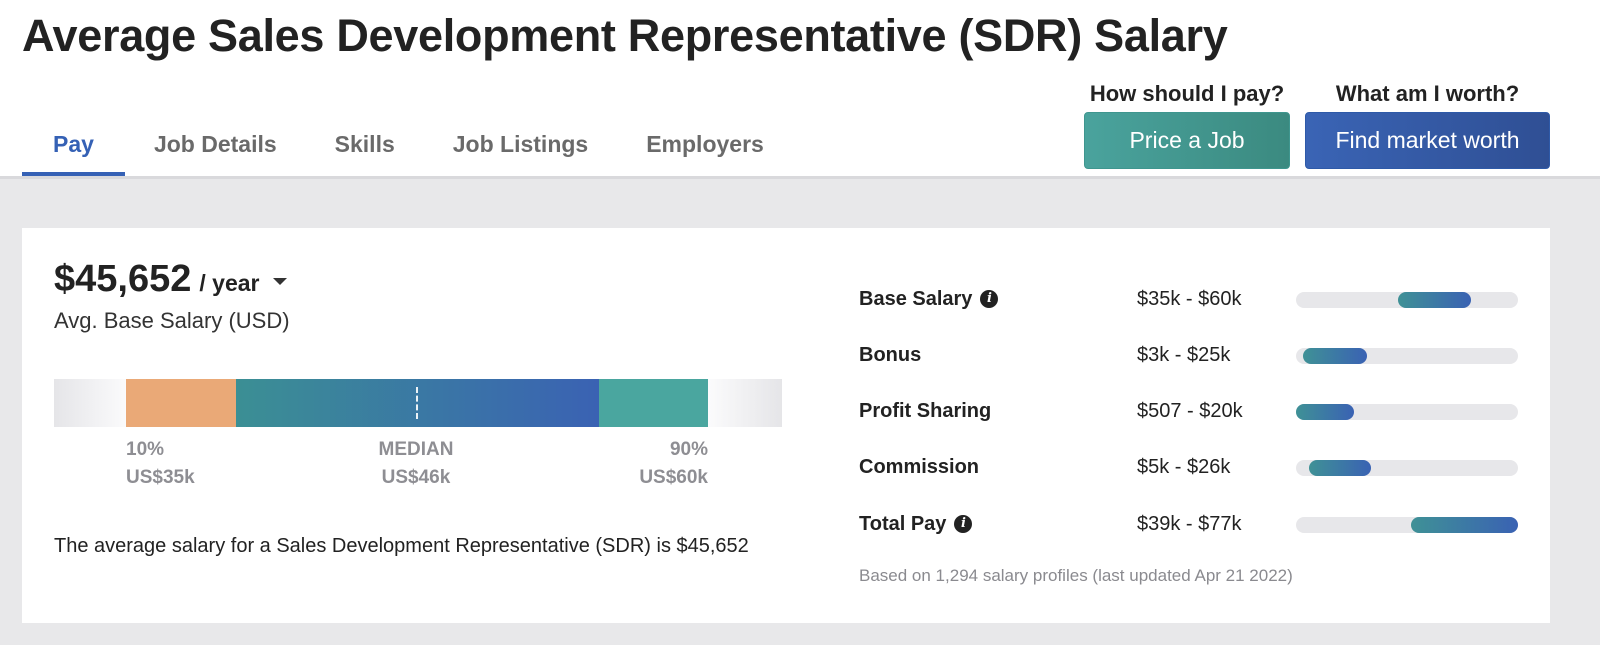 The image size is (1600, 645). I want to click on price-a-job-button: Price a Job, so click(1187, 140).